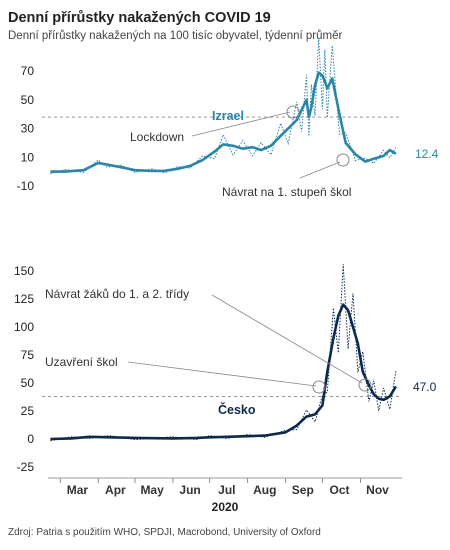  What do you see at coordinates (237, 409) in the screenshot?
I see `czech-series-label: Česko` at bounding box center [237, 409].